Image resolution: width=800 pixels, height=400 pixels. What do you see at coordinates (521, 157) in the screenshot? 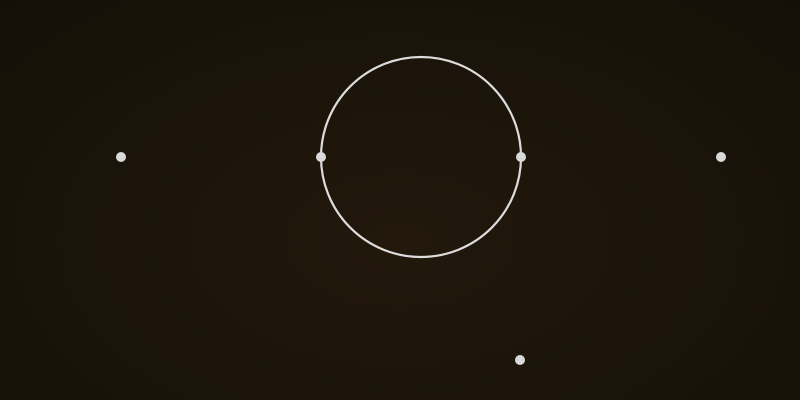
I see `ring-right-dot` at bounding box center [521, 157].